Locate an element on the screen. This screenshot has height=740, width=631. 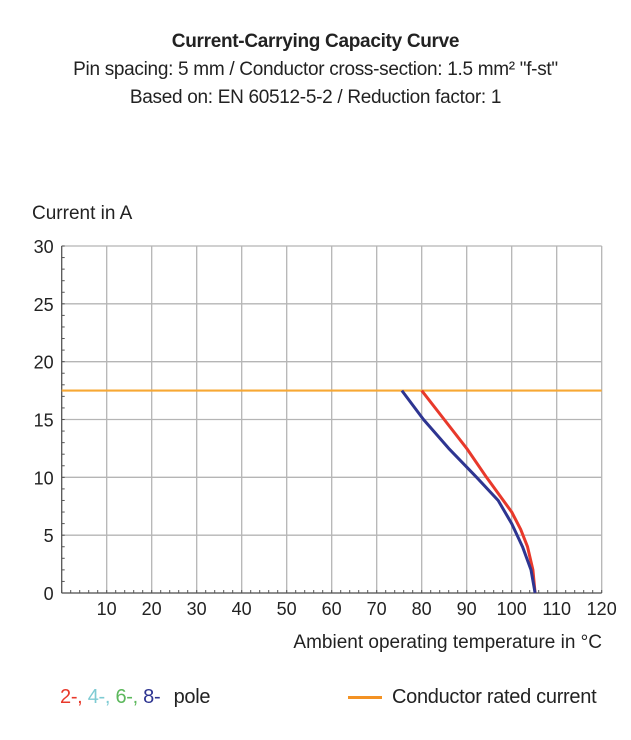
x-tick-label: 80 is located at coordinates (422, 609).